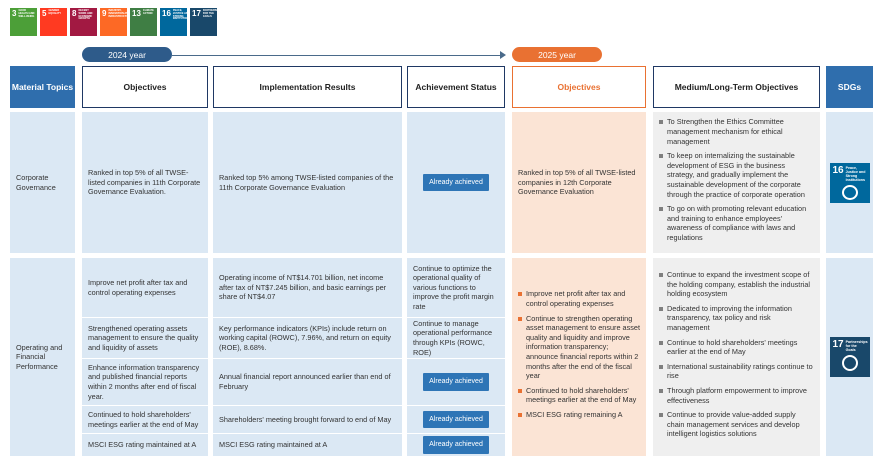  I want to click on sdg-label: GENDER EQUALITY, so click(55, 12).